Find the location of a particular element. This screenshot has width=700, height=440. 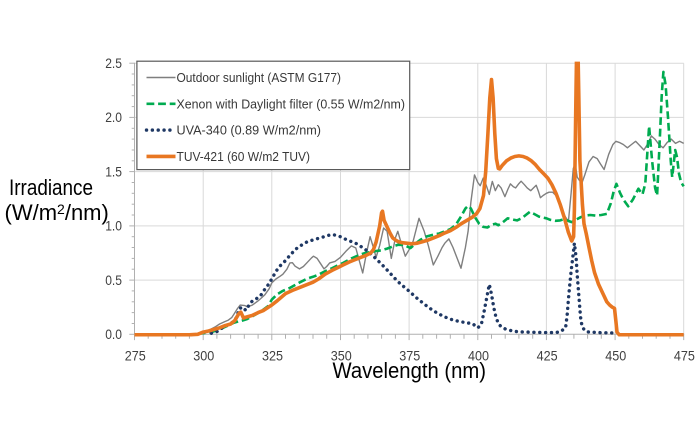

svg-text: 2.5 is located at coordinates (113, 63).